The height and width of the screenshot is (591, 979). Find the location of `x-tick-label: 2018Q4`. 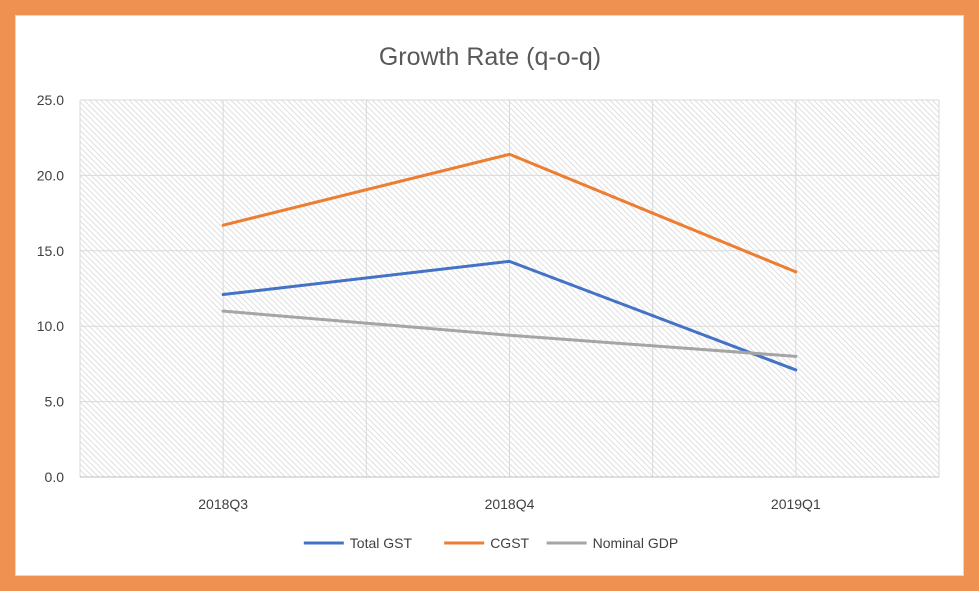

x-tick-label: 2018Q4 is located at coordinates (510, 504).